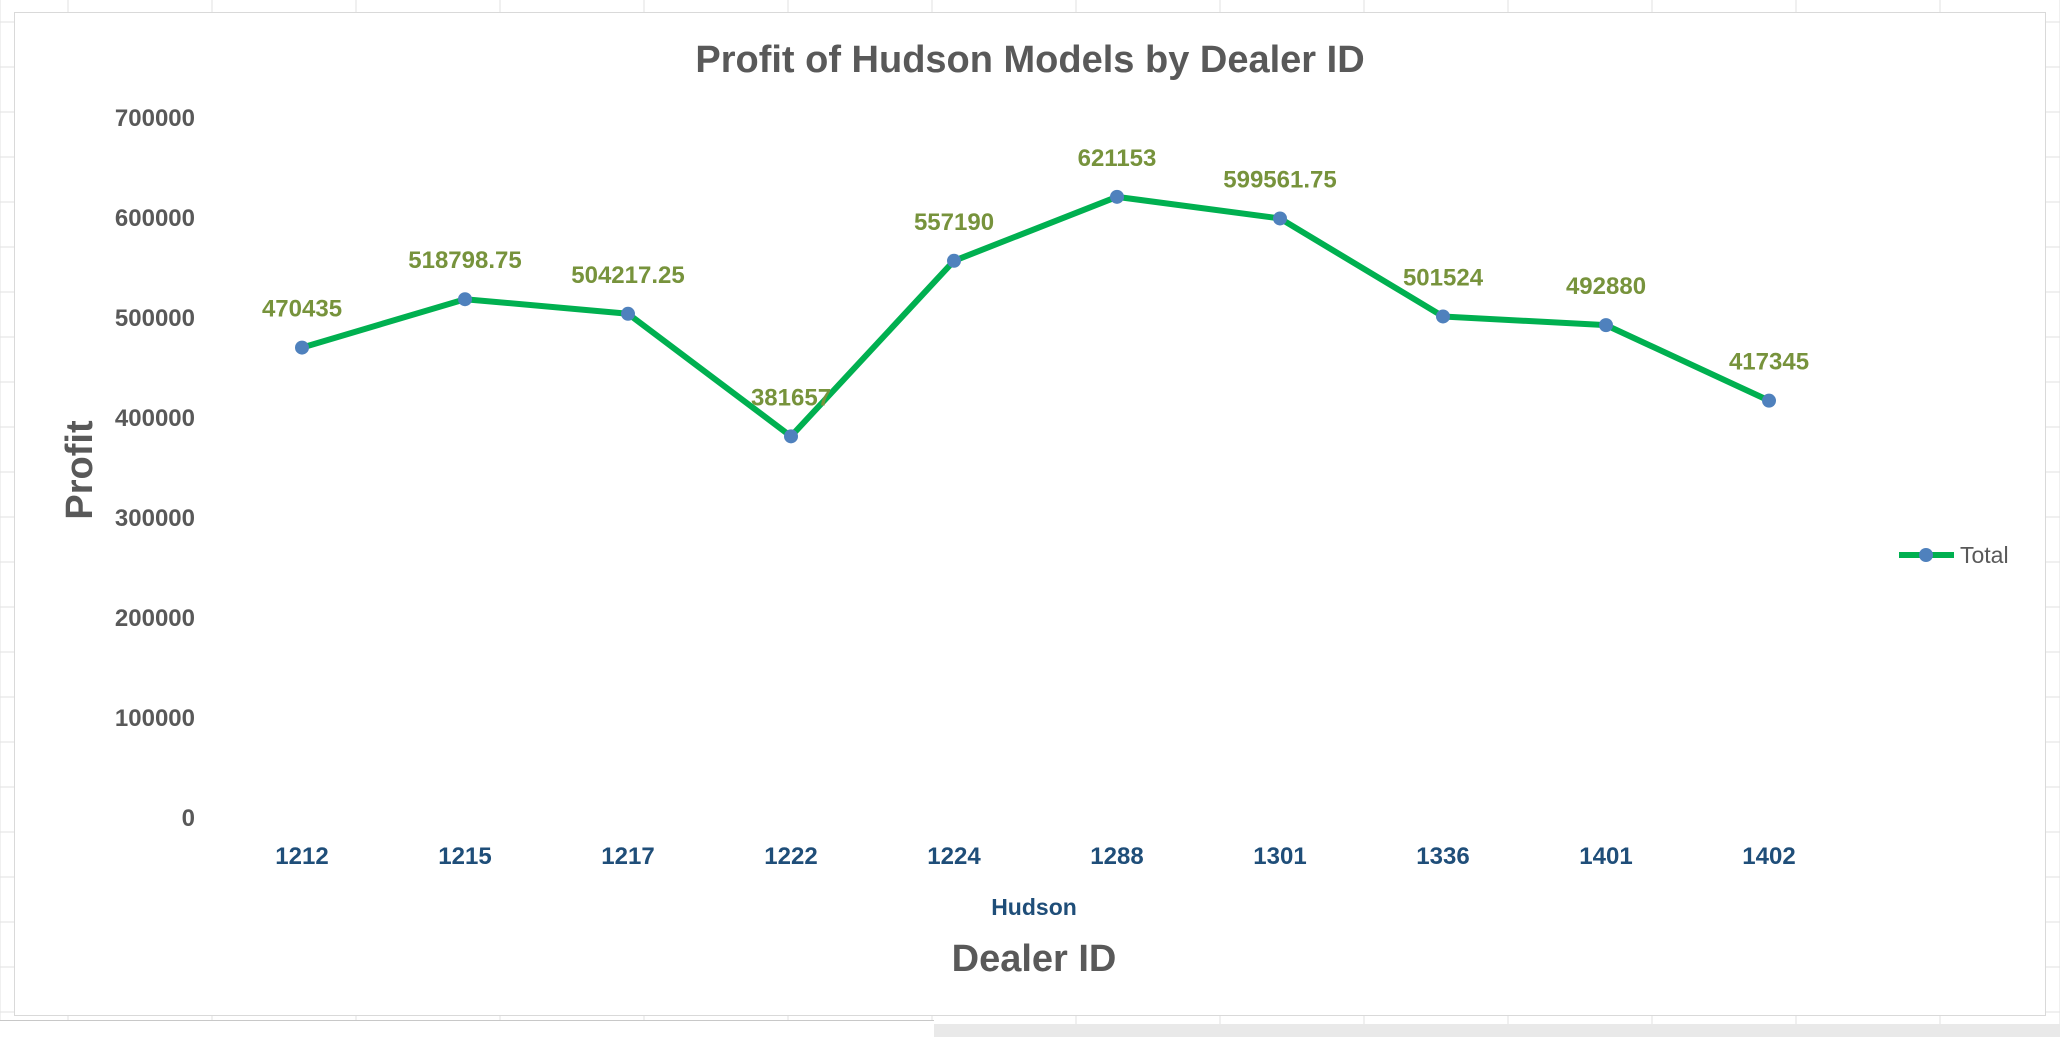 The width and height of the screenshot is (2060, 1038). What do you see at coordinates (1034, 959) in the screenshot?
I see `x-axis-title: Dealer ID` at bounding box center [1034, 959].